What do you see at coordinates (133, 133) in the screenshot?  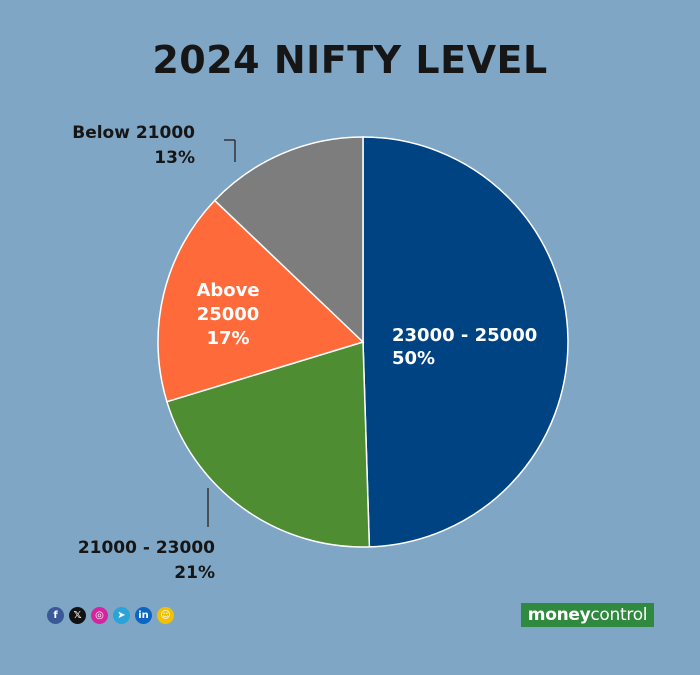 I see `slice-label-below-21000: Below 21000` at bounding box center [133, 133].